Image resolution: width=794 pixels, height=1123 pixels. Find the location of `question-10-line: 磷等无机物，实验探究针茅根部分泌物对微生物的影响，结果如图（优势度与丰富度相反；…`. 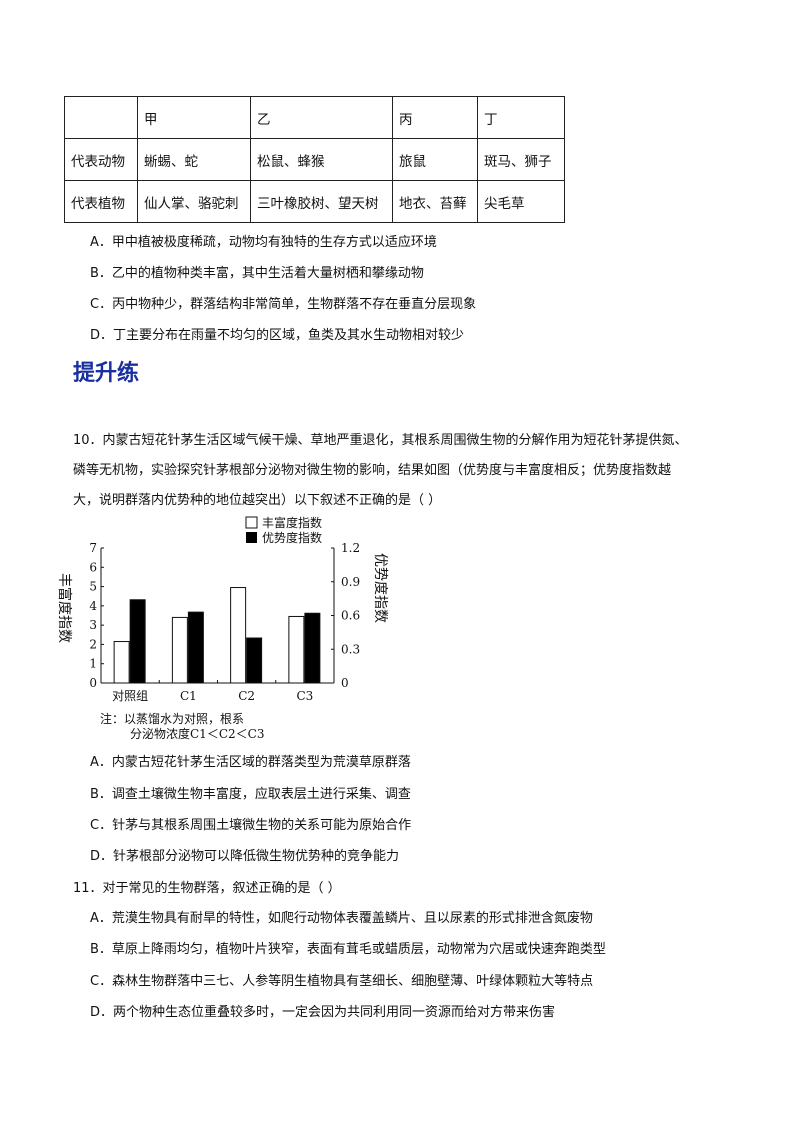

question-10-line: 磷等无机物，实验探究针茅根部分泌物对微生物的影响，结果如图（优势度与丰富度相反；… is located at coordinates (372, 470).